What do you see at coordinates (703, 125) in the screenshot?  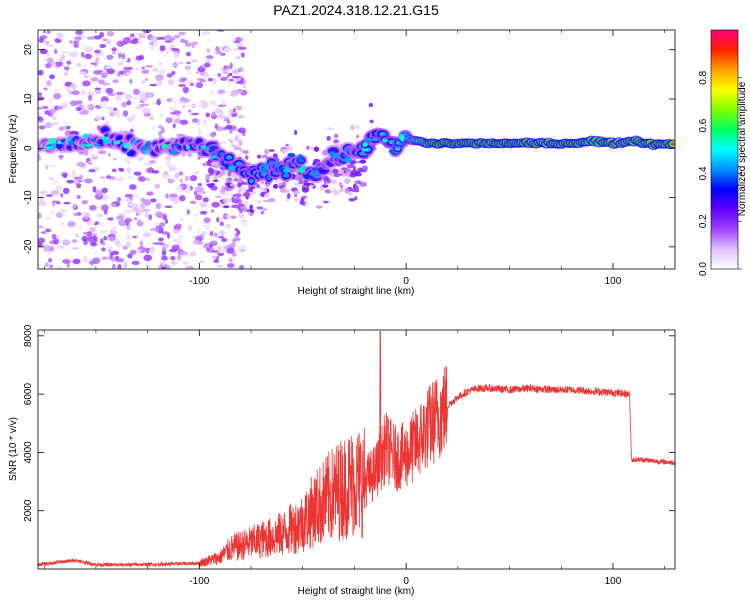 I see `colorbar-tick-label: 0.6` at bounding box center [703, 125].